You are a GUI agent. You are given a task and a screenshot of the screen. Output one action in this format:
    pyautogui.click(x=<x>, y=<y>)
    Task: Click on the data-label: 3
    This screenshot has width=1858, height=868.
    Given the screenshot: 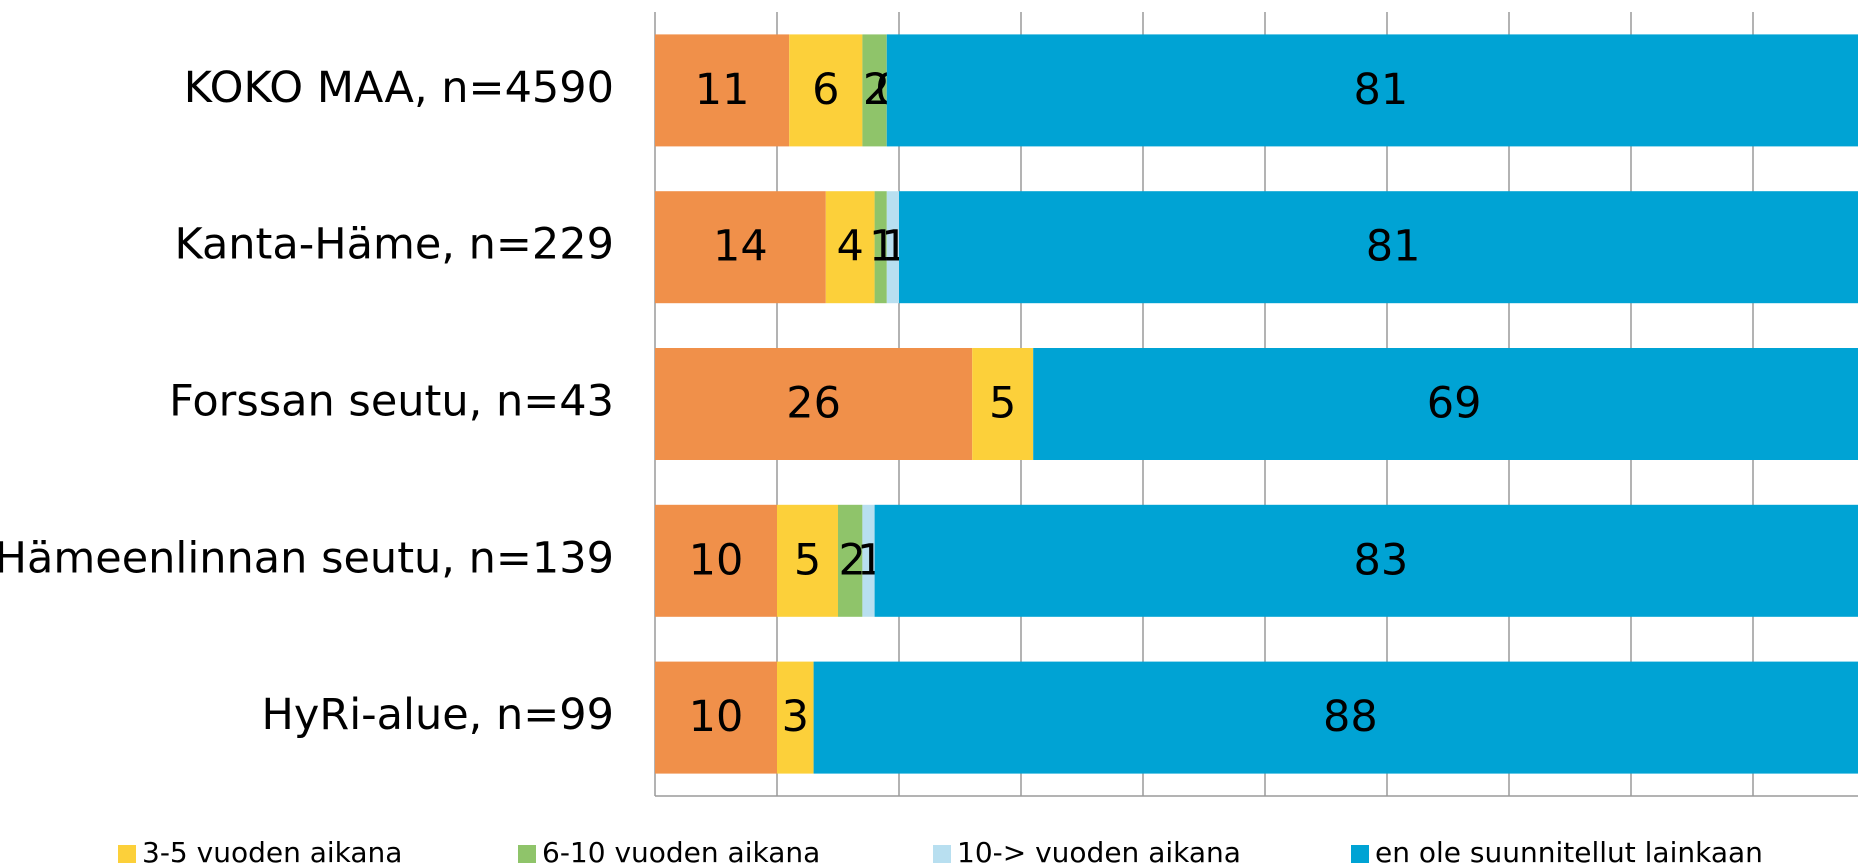 What is the action you would take?
    pyautogui.click(x=795, y=717)
    